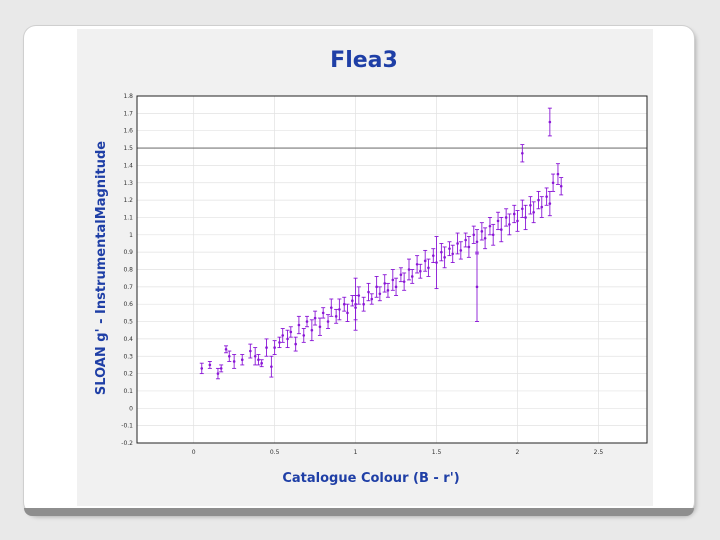 This screenshot has height=540, width=720. What do you see at coordinates (359, 512) in the screenshot?
I see `slide-bottom-bar` at bounding box center [359, 512].